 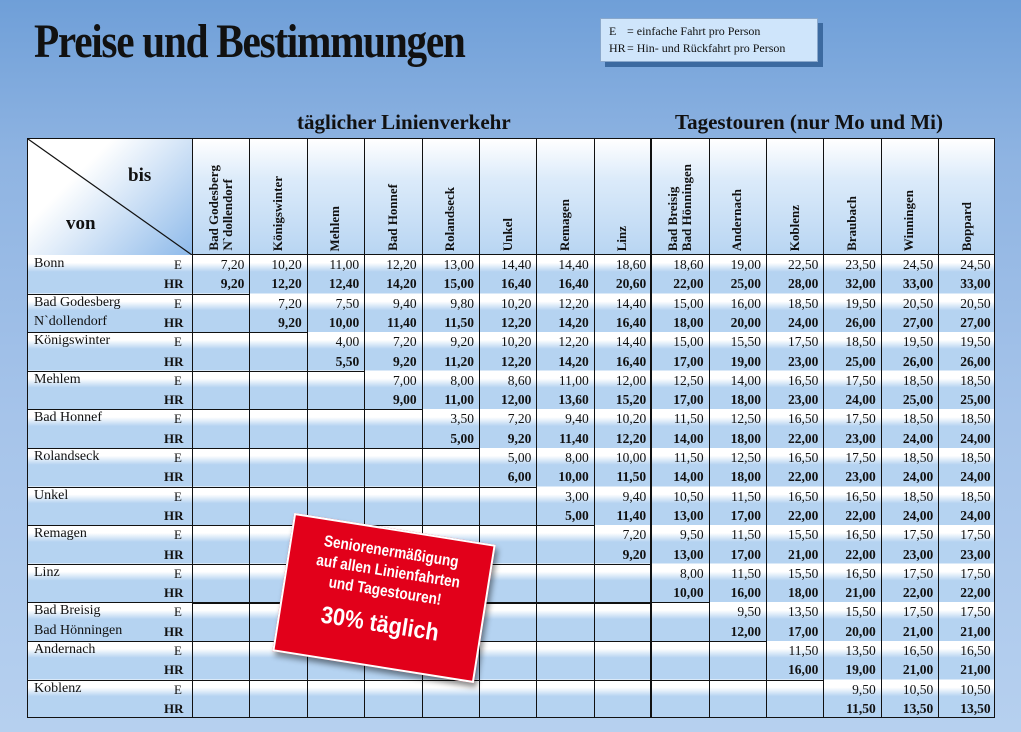 What do you see at coordinates (516, 284) in the screenshot?
I see `price-return: 16,40` at bounding box center [516, 284].